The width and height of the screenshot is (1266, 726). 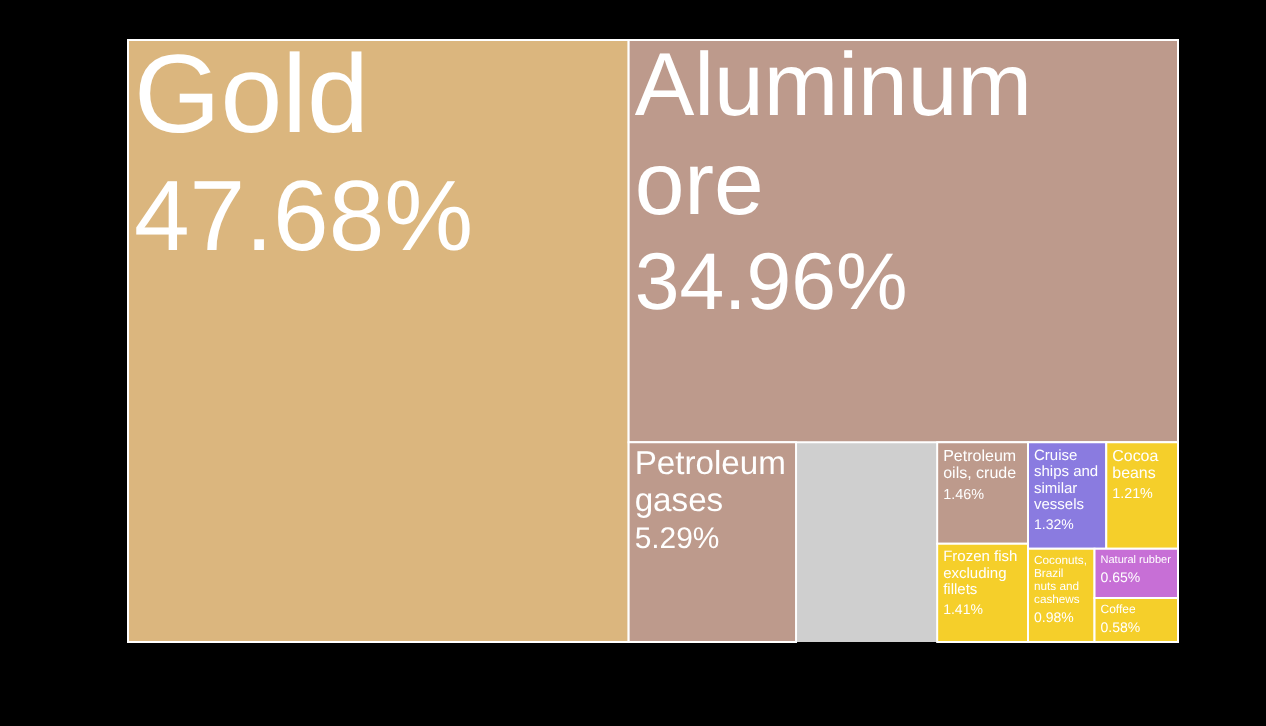 What do you see at coordinates (833, 135) in the screenshot?
I see `category-label: Aluminum ore` at bounding box center [833, 135].